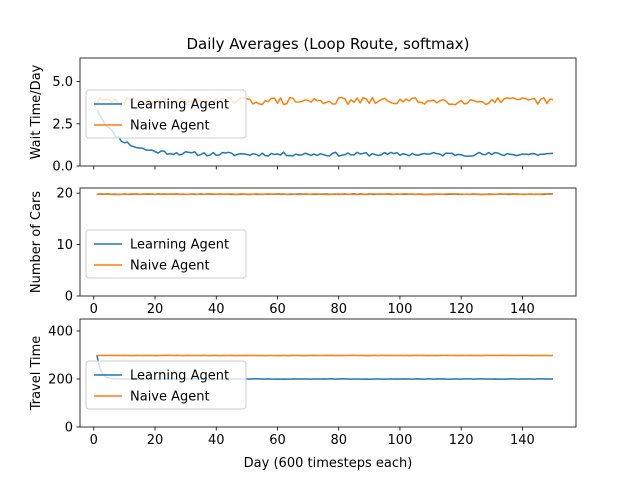 The width and height of the screenshot is (640, 480). I want to click on chart-title: Daily Averages (Loop Route, softmax), so click(328, 44).